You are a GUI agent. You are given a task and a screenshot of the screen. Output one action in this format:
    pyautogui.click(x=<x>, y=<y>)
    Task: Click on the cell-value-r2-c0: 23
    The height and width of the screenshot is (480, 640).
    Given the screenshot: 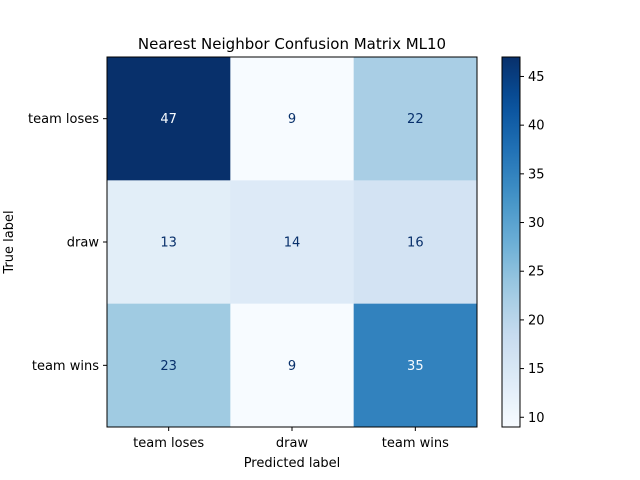 What is the action you would take?
    pyautogui.click(x=168, y=366)
    